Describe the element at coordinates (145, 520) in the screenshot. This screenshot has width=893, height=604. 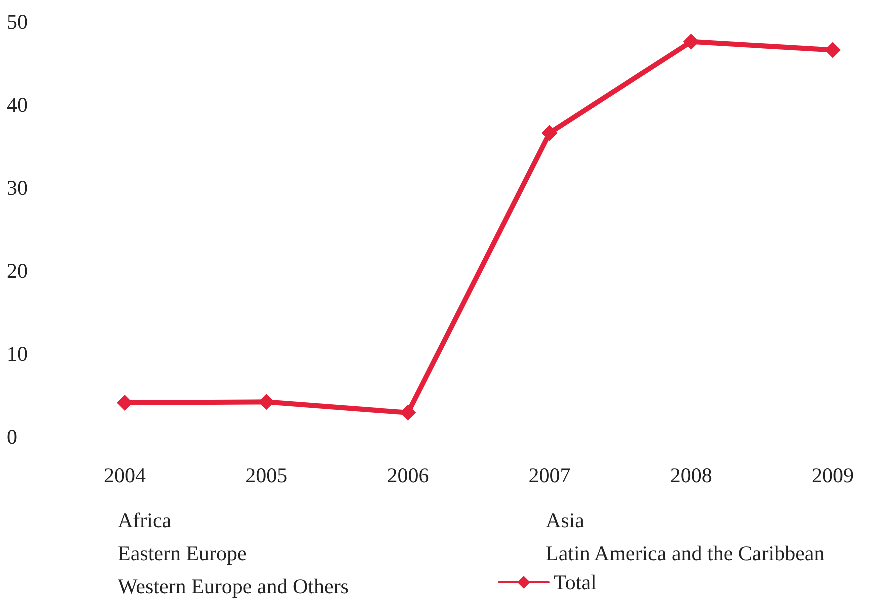
I see `text: Africa` at that location.